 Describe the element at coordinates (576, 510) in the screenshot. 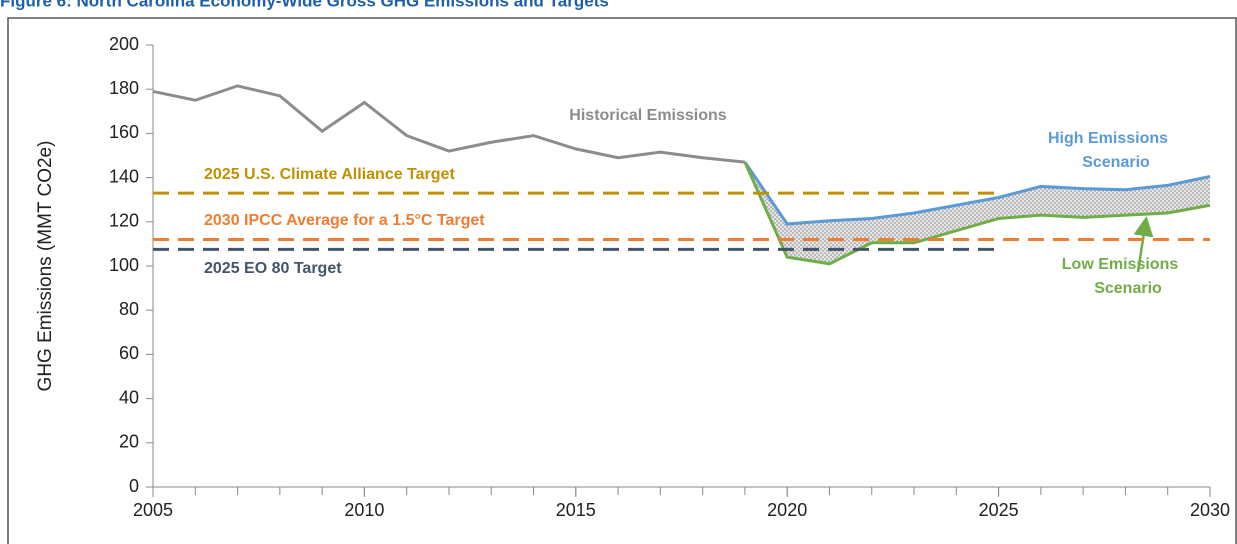

I see `x-tick-label: 2015` at that location.